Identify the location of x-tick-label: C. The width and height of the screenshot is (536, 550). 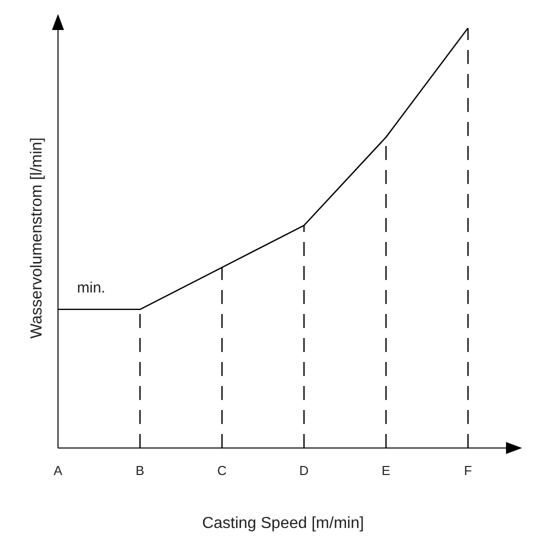
(222, 470).